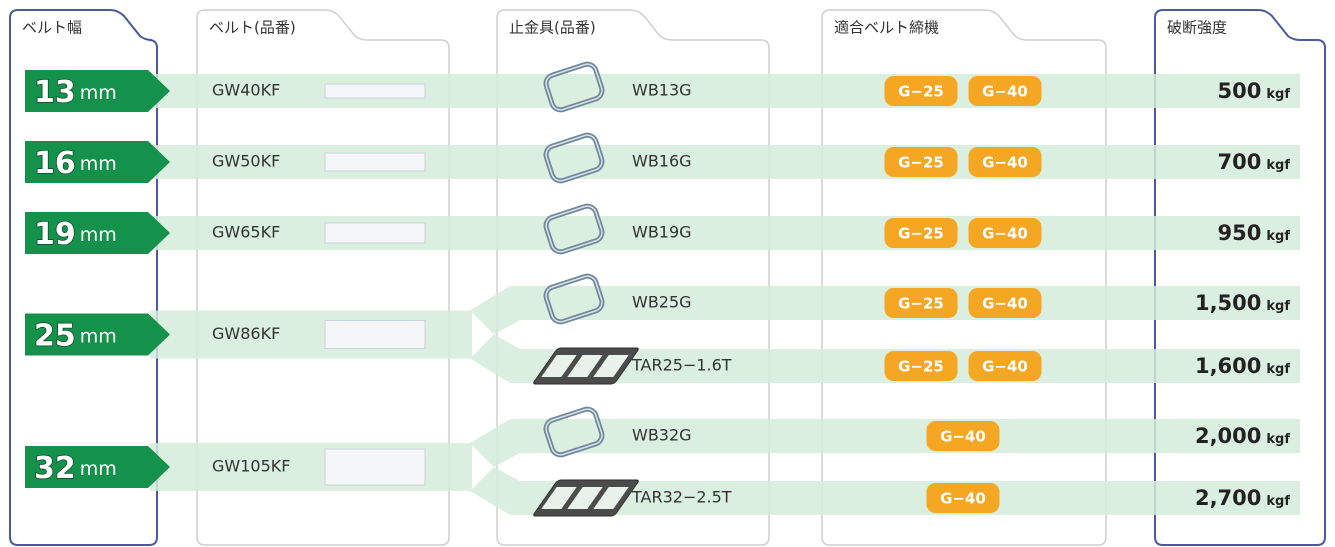 Image resolution: width=1335 pixels, height=547 pixels. I want to click on strength: 700 kgf, so click(1254, 162).